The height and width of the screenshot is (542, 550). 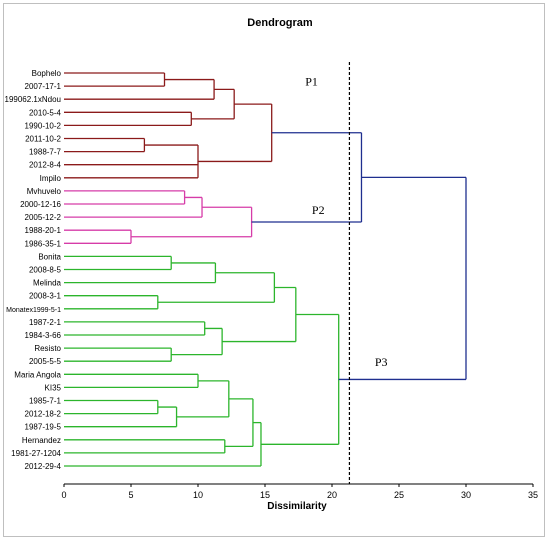 I want to click on x-tick-label: 5, so click(x=130, y=495).